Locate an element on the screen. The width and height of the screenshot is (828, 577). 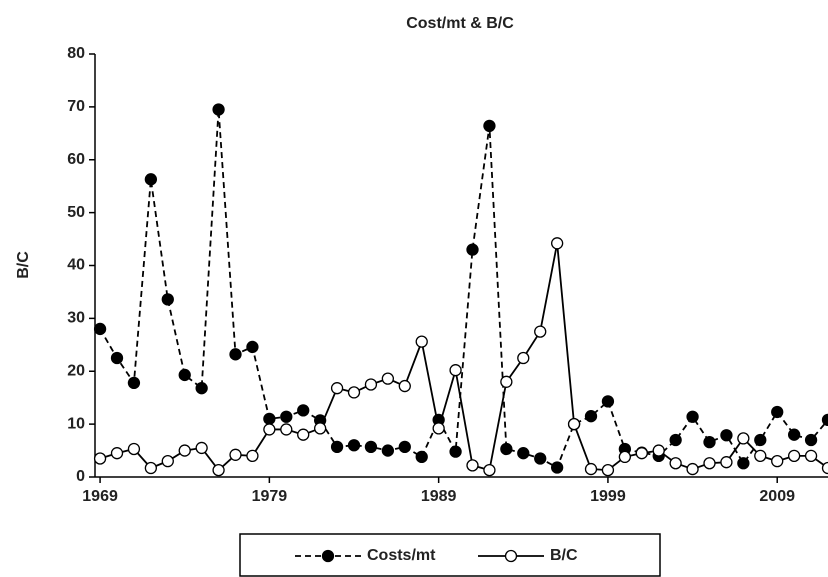
x-tick-label: 1989 is located at coordinates (439, 496).